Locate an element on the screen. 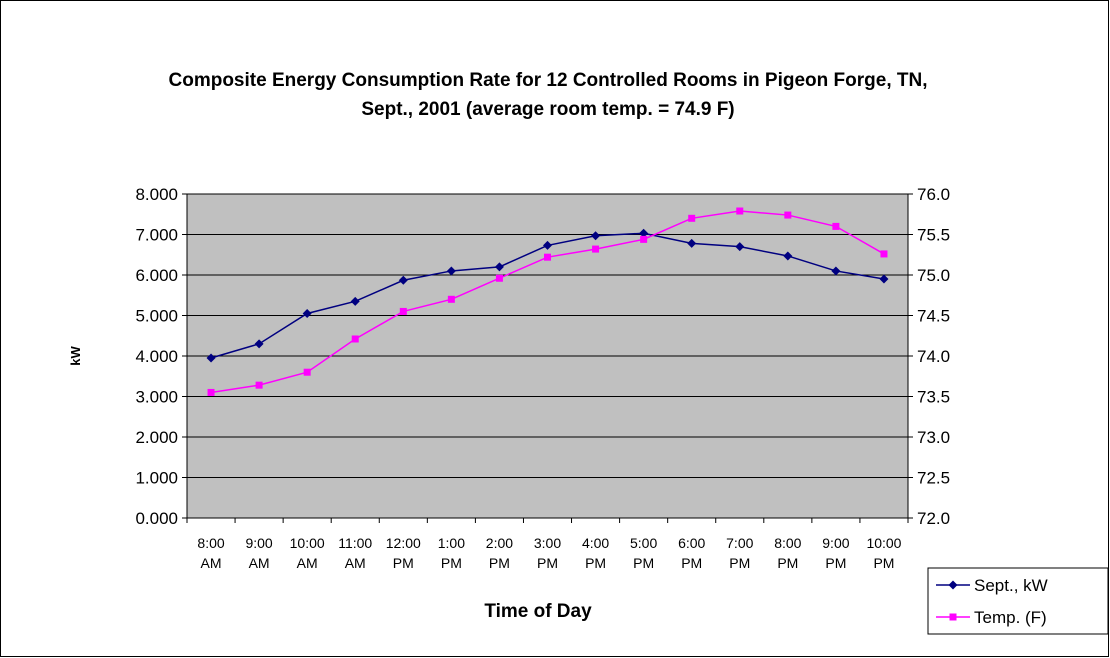 This screenshot has width=1110, height=658. y-tick-label: 0.000 is located at coordinates (156, 518).